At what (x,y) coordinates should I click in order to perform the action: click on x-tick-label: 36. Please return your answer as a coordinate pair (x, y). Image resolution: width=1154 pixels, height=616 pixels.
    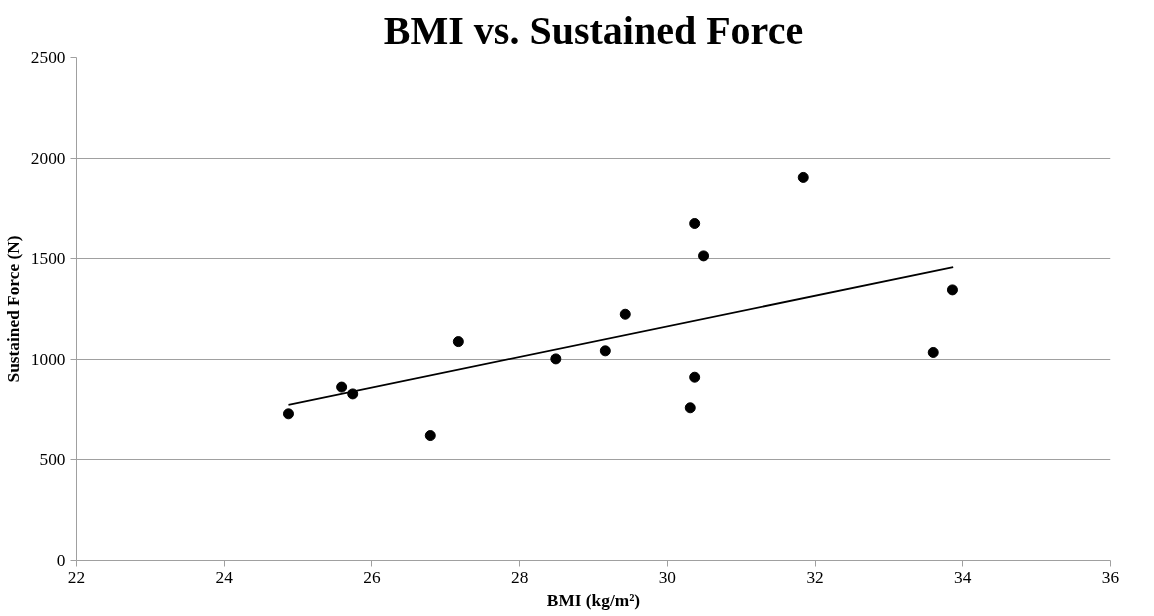
    Looking at the image, I should click on (1110, 577).